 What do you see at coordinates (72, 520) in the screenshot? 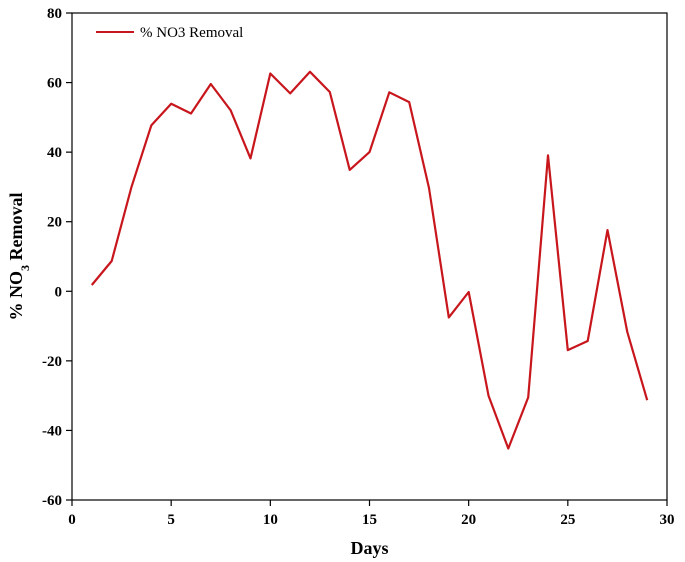
I see `x-tick-label: 0` at bounding box center [72, 520].